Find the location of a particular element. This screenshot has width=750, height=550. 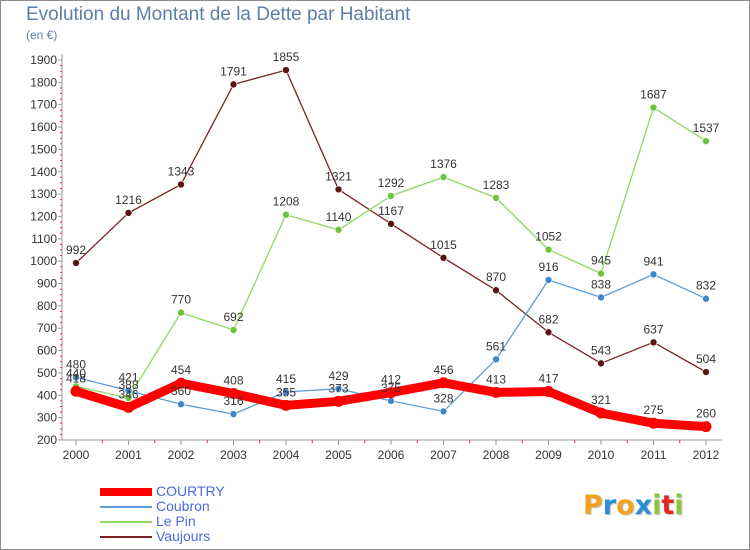

data-label-courtry: 412 is located at coordinates (391, 380).